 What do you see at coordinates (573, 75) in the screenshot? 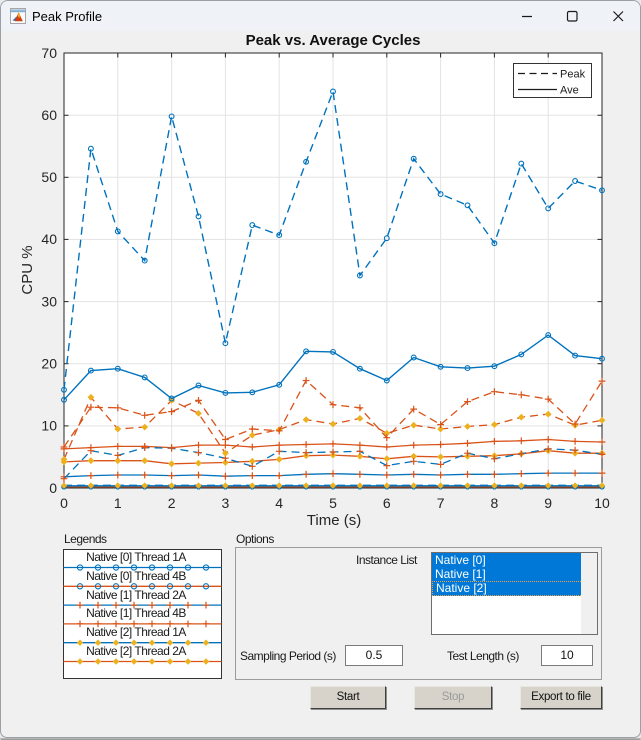
I see `svg-text: Peak` at bounding box center [573, 75].